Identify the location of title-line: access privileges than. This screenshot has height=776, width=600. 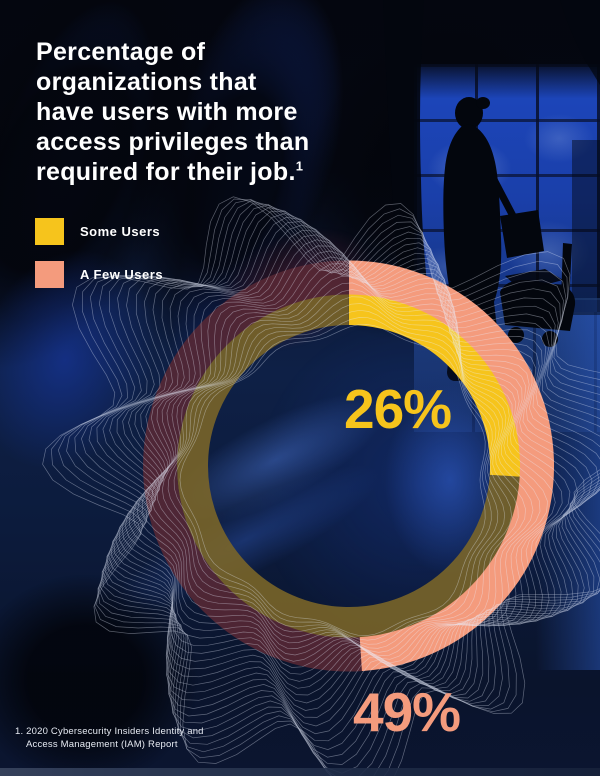
(173, 142).